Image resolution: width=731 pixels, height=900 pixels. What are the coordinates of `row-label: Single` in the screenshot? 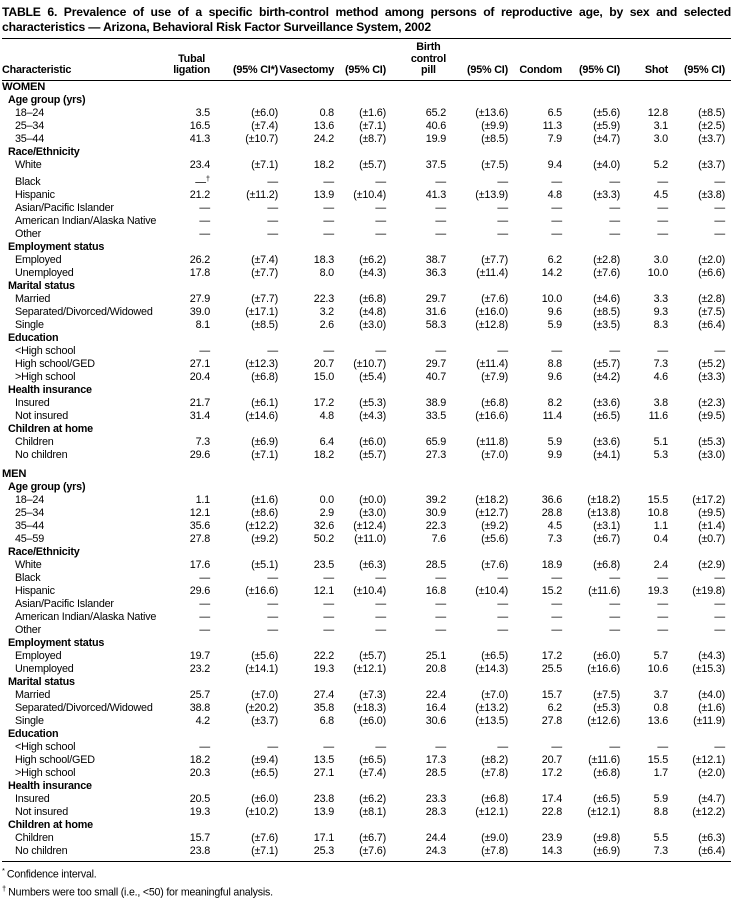 It's located at (29, 325).